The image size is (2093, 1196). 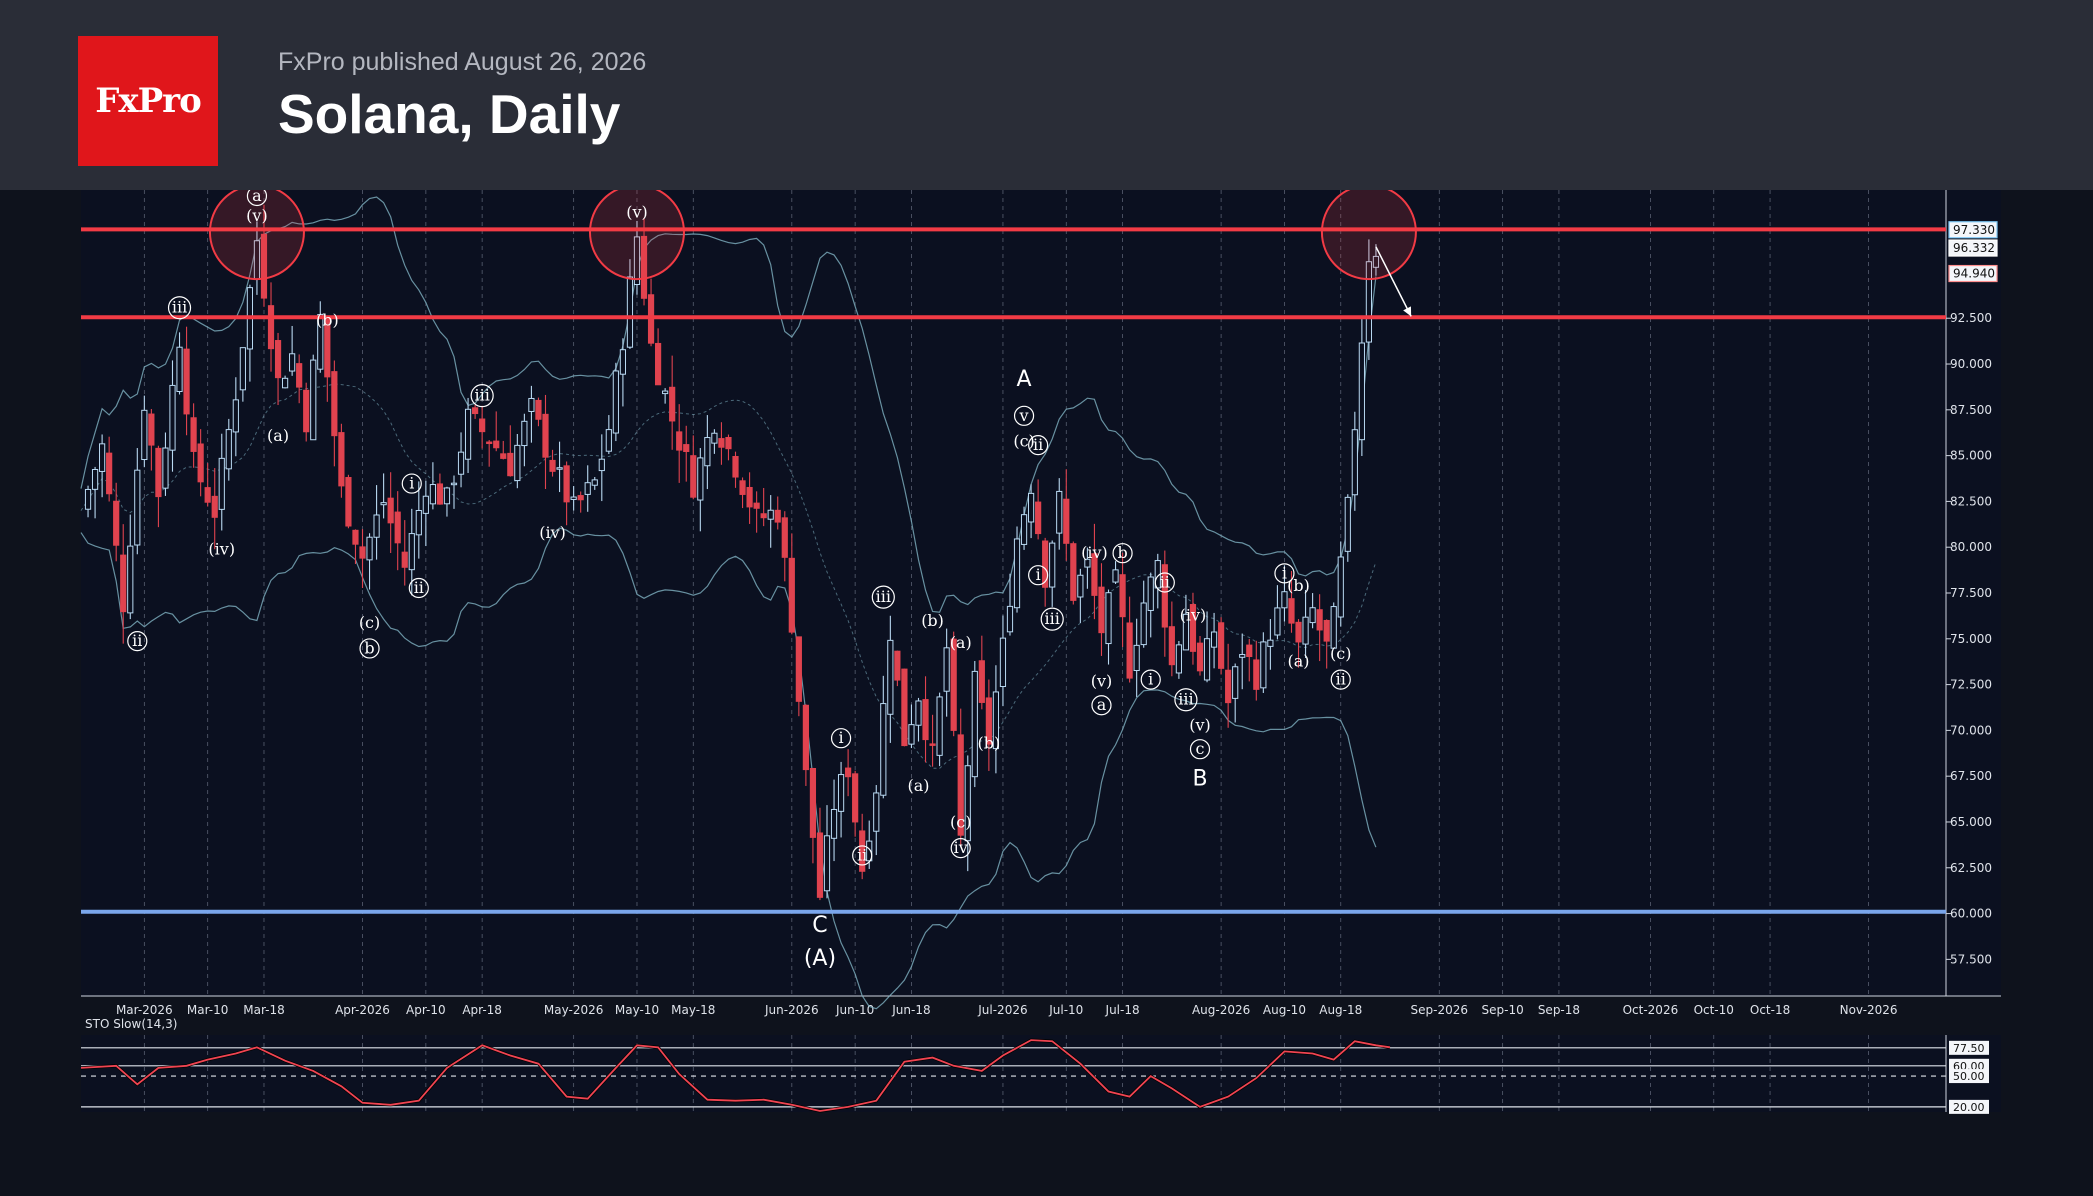 What do you see at coordinates (1200, 748) in the screenshot?
I see `wave-label: c` at bounding box center [1200, 748].